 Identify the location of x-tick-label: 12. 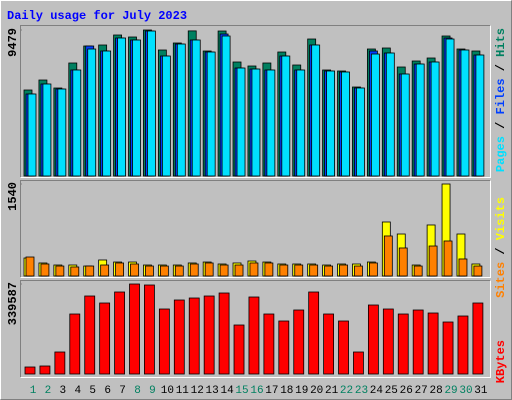
(197, 391).